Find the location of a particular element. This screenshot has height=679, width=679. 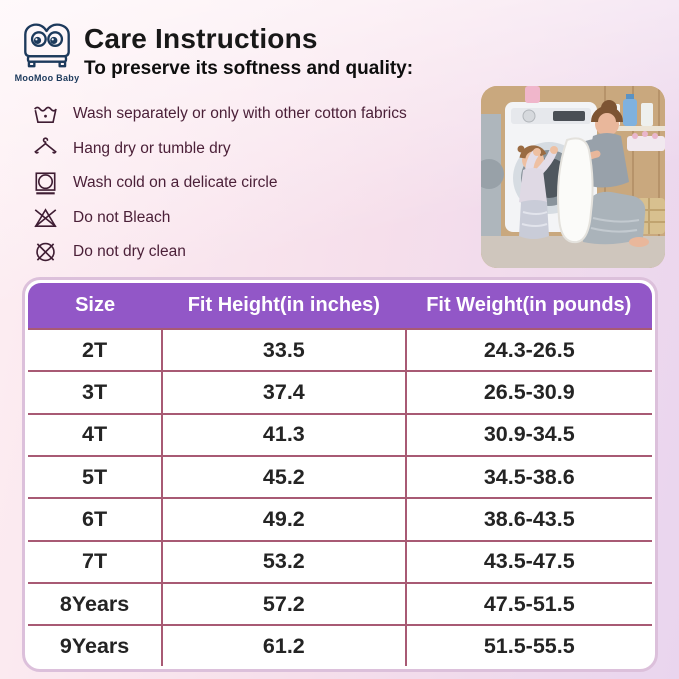

height-cell: 37.4 is located at coordinates (283, 392).